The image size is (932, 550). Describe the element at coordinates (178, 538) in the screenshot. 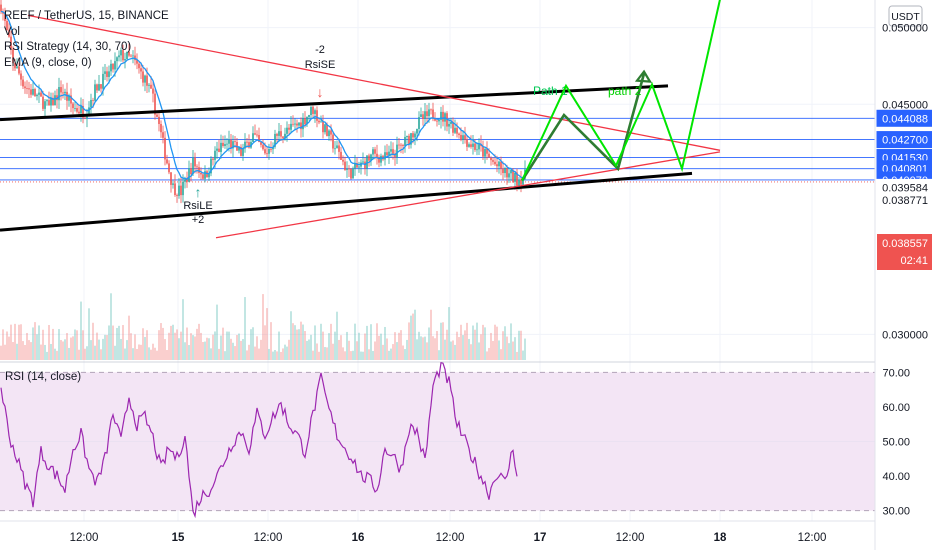

I see `time-label: 15` at that location.